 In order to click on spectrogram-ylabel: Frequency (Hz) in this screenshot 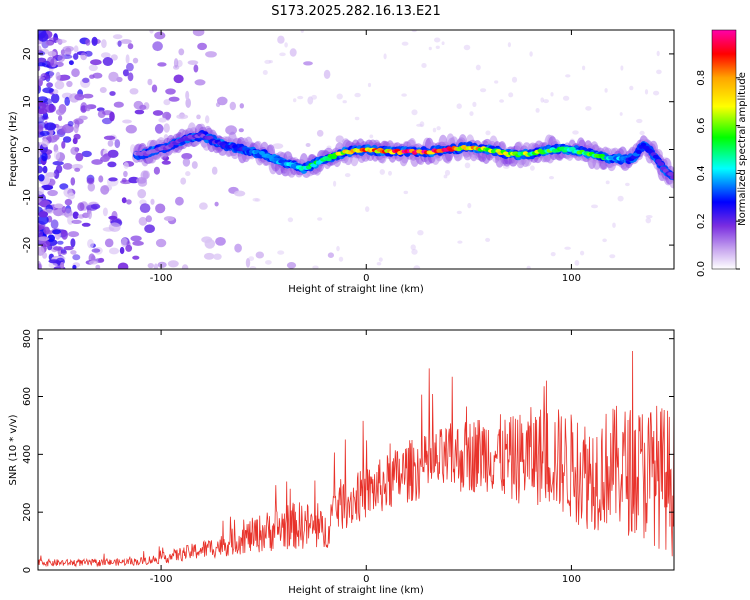, I will do `click(13, 149)`.